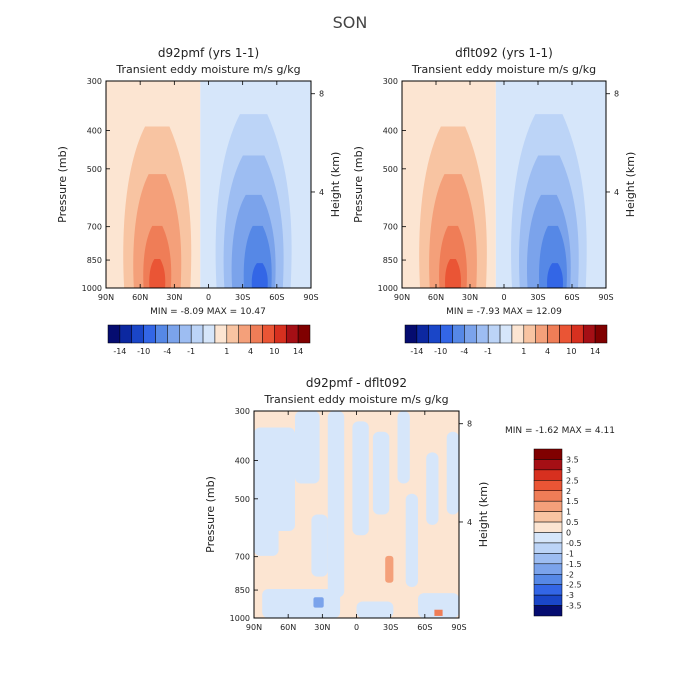  What do you see at coordinates (167, 351) in the screenshot?
I see `colorbar-label: -4` at bounding box center [167, 351].